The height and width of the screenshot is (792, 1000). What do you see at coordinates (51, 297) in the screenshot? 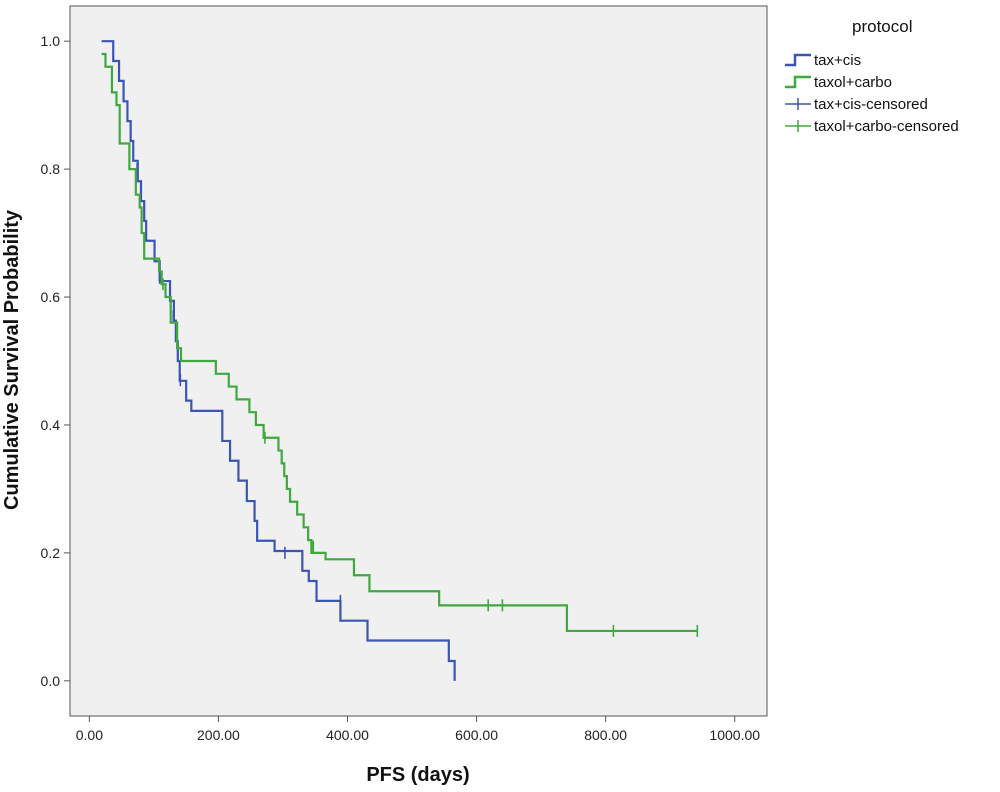
I see `y-tick-label: 0.6` at bounding box center [51, 297].